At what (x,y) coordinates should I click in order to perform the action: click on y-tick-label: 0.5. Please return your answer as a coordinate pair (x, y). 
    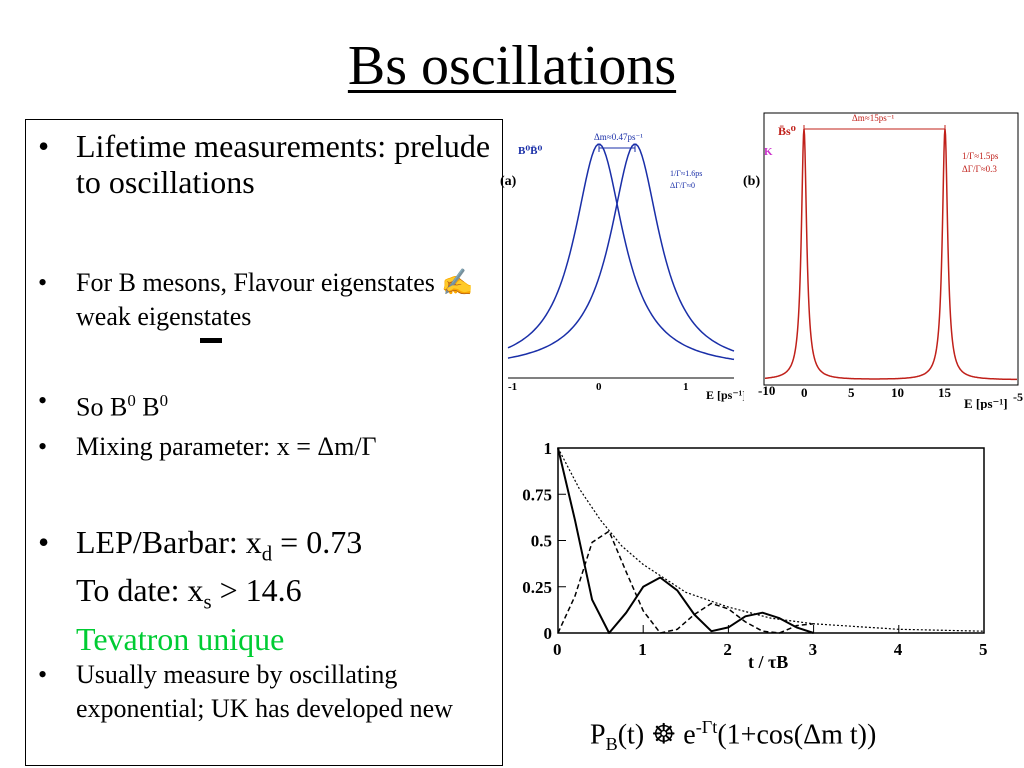
    Looking at the image, I should click on (541, 541).